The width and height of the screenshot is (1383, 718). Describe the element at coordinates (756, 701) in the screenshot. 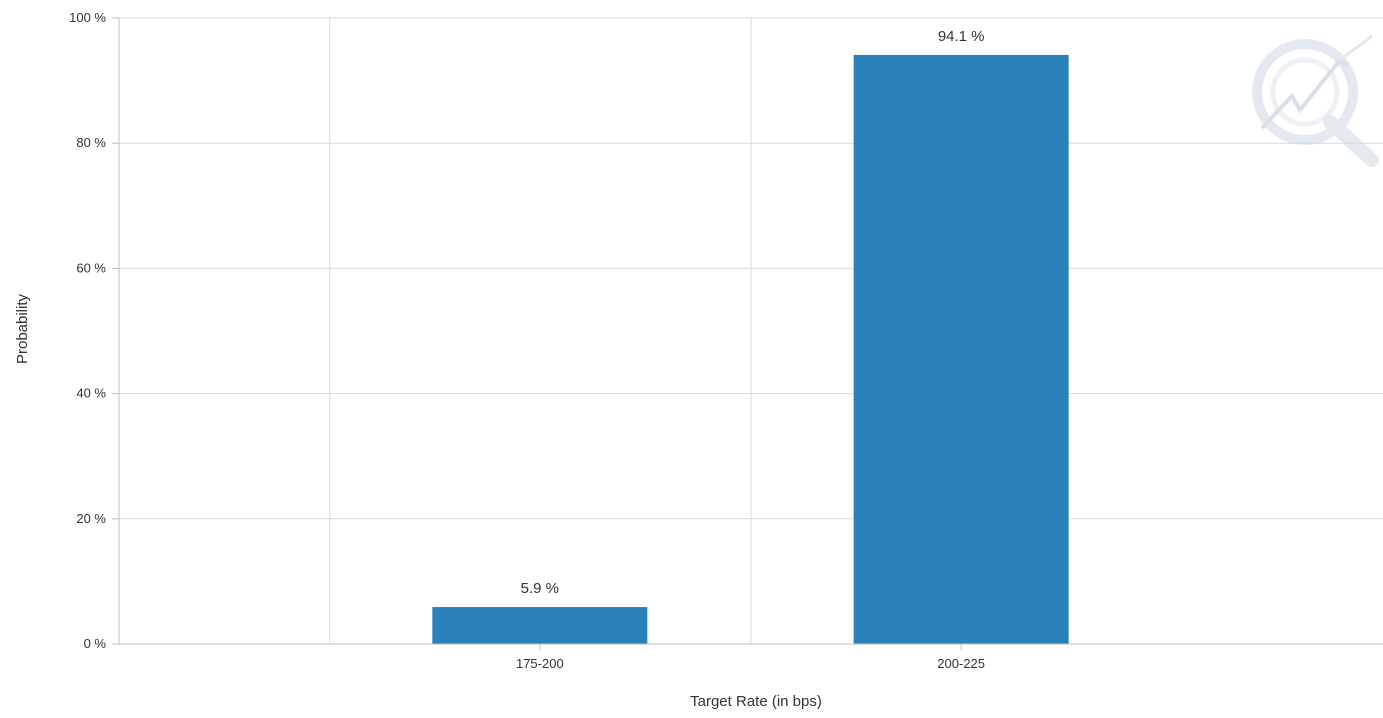

I see `x-axis-title: Target Rate (in bps)` at that location.